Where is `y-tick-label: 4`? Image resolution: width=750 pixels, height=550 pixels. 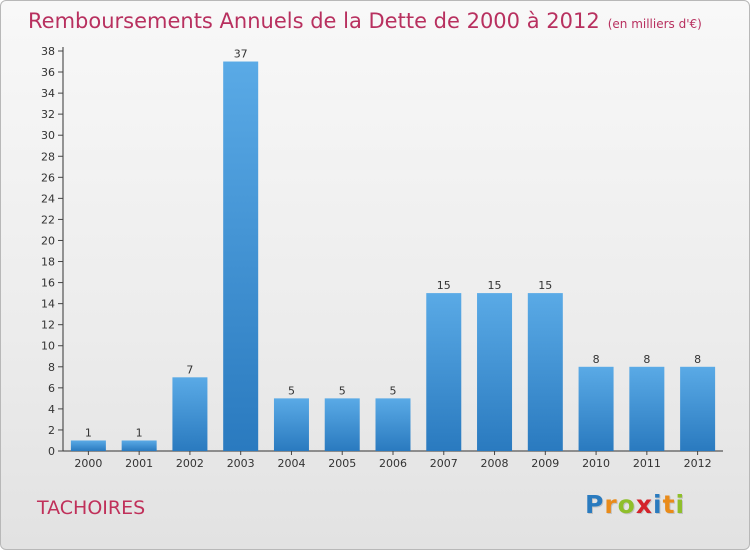
y-tick-label: 4 is located at coordinates (51, 409).